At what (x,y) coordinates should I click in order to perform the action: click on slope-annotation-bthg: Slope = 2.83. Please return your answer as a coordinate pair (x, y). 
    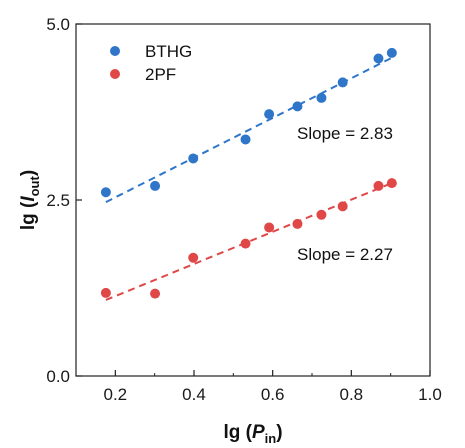
    Looking at the image, I should click on (345, 133).